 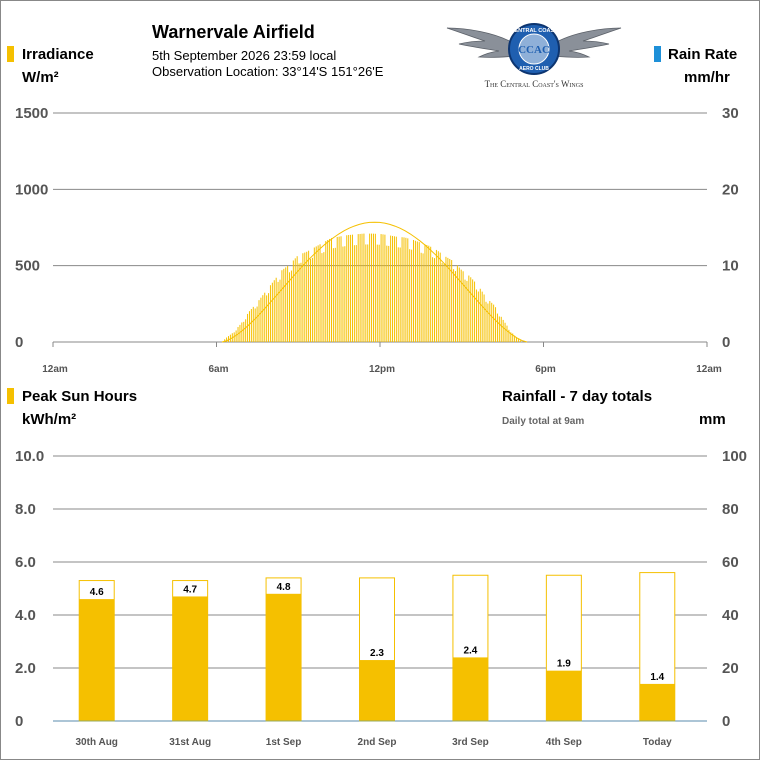 What do you see at coordinates (470, 650) in the screenshot?
I see `sun-hours-value-label: 2.4` at bounding box center [470, 650].